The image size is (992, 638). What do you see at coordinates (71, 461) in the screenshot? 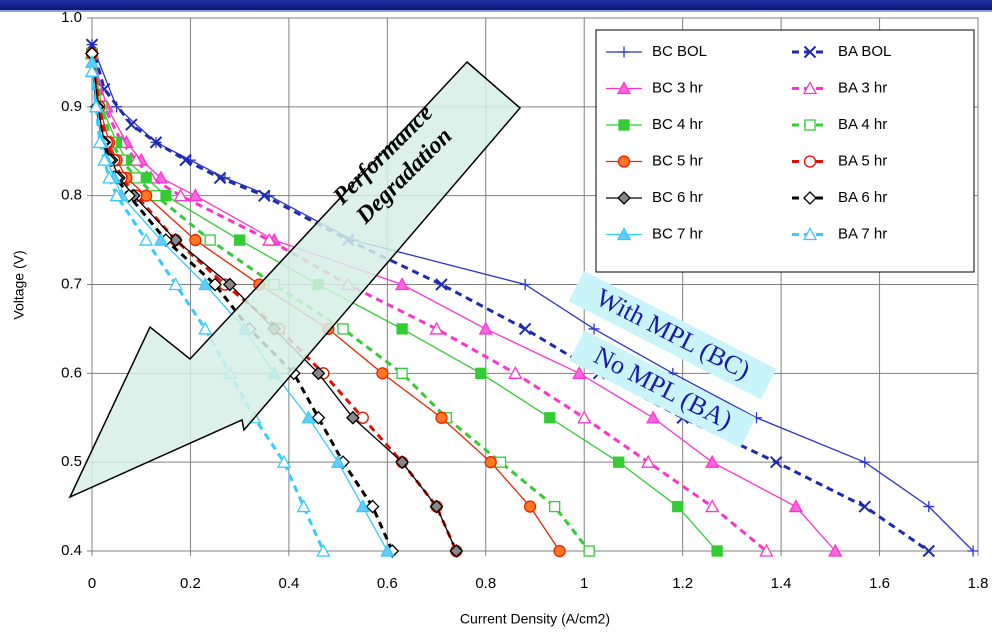
I see `y-tick-label: 0.5` at bounding box center [71, 461].